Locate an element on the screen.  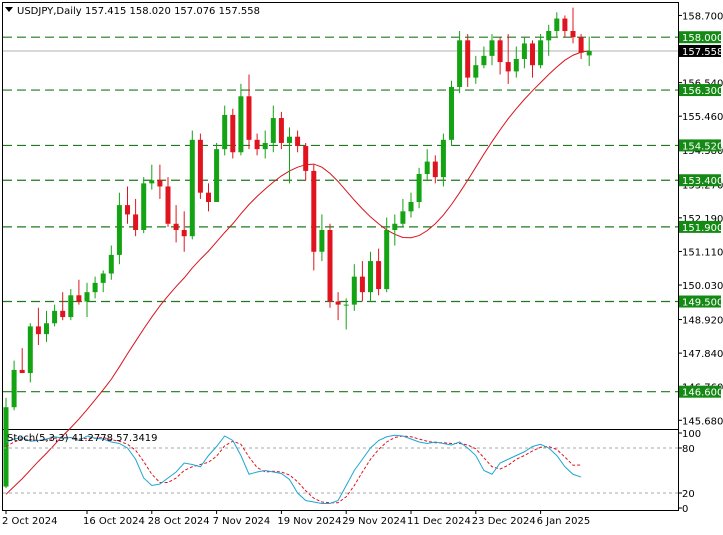
indicator-panel-border is located at coordinates (340, 470).